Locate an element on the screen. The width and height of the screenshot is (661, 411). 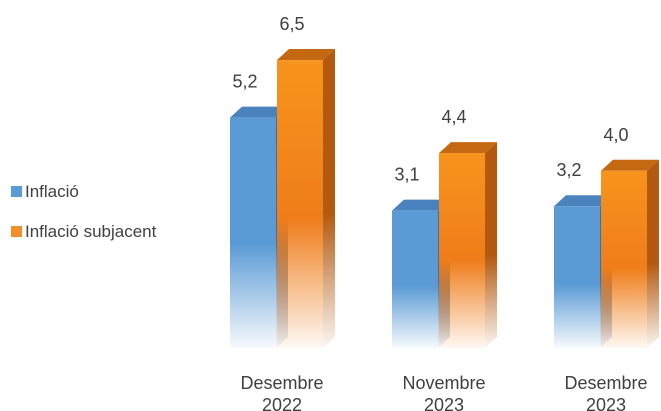
x-tick-line: 2022 is located at coordinates (282, 403).